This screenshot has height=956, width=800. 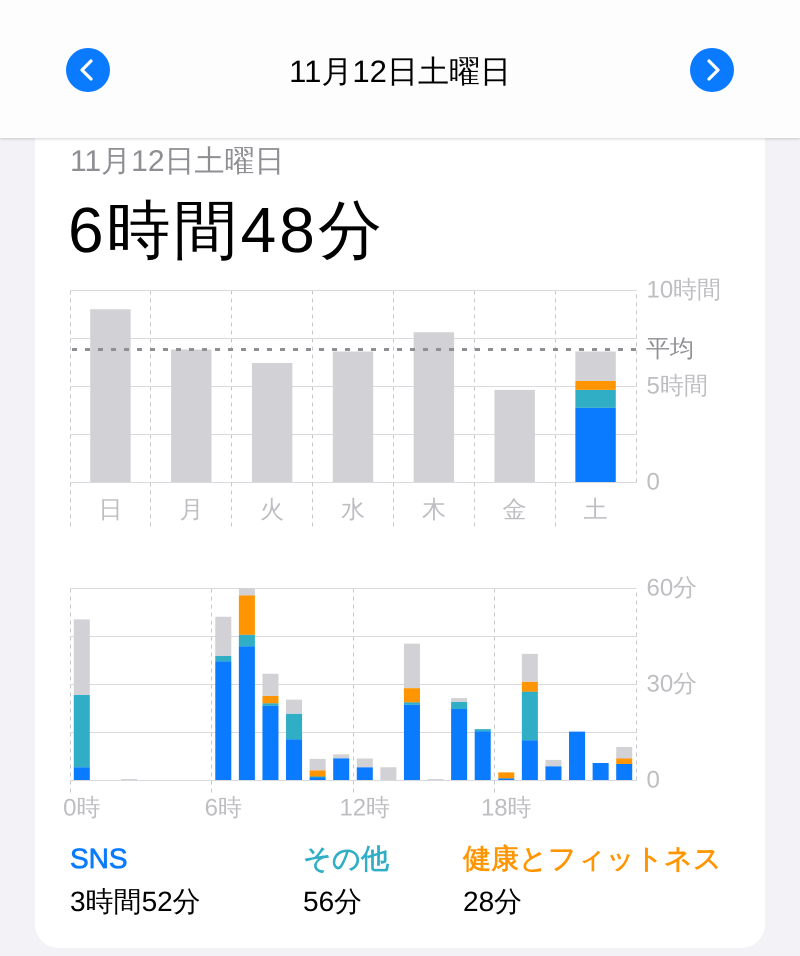 What do you see at coordinates (684, 290) in the screenshot?
I see `y-tick-label: 10時間` at bounding box center [684, 290].